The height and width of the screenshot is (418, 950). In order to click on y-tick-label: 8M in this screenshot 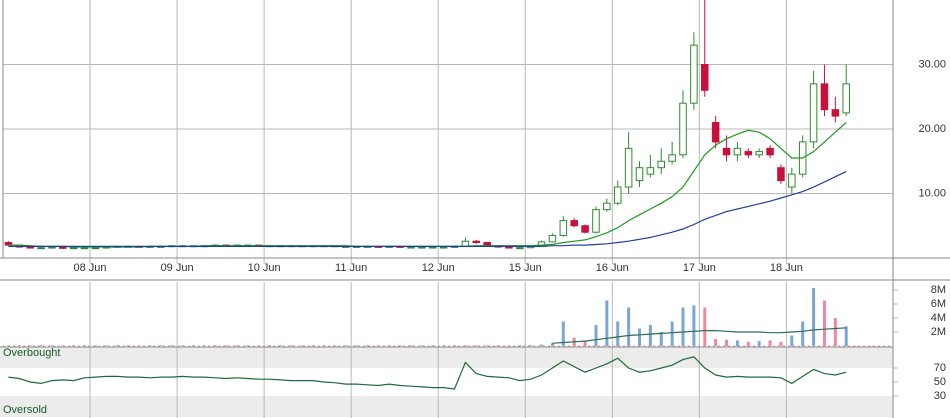, I will do `click(938, 290)`.